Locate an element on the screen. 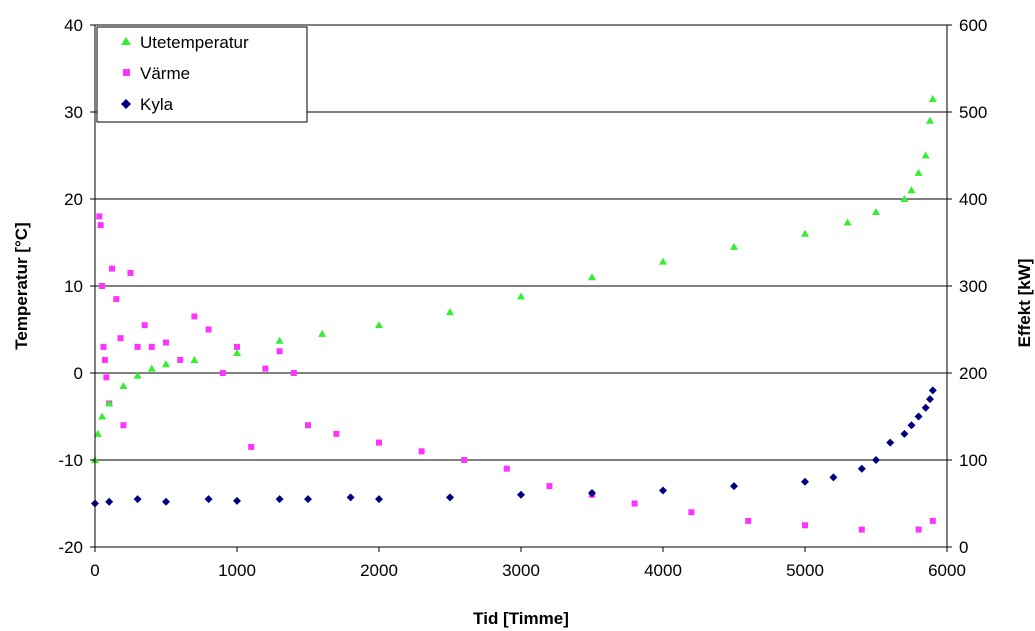  y-right-tick-label: 0 is located at coordinates (963, 547).